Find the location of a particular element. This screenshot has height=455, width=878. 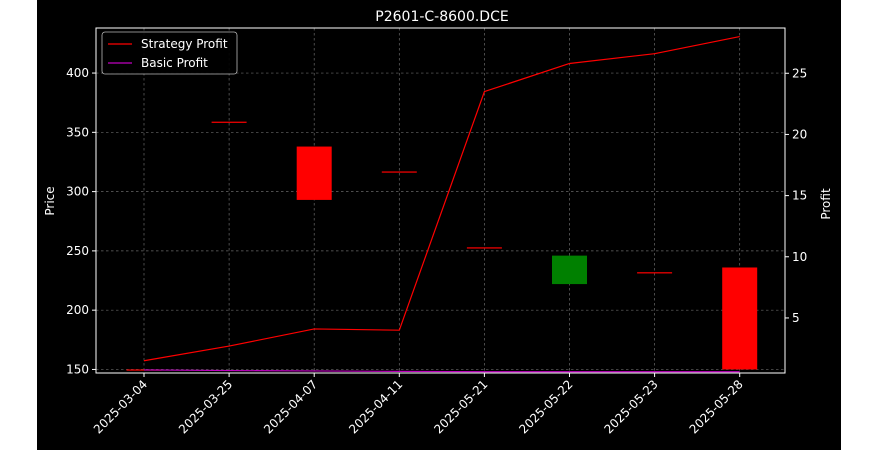

y-axis-right-label: Profit is located at coordinates (826, 204).